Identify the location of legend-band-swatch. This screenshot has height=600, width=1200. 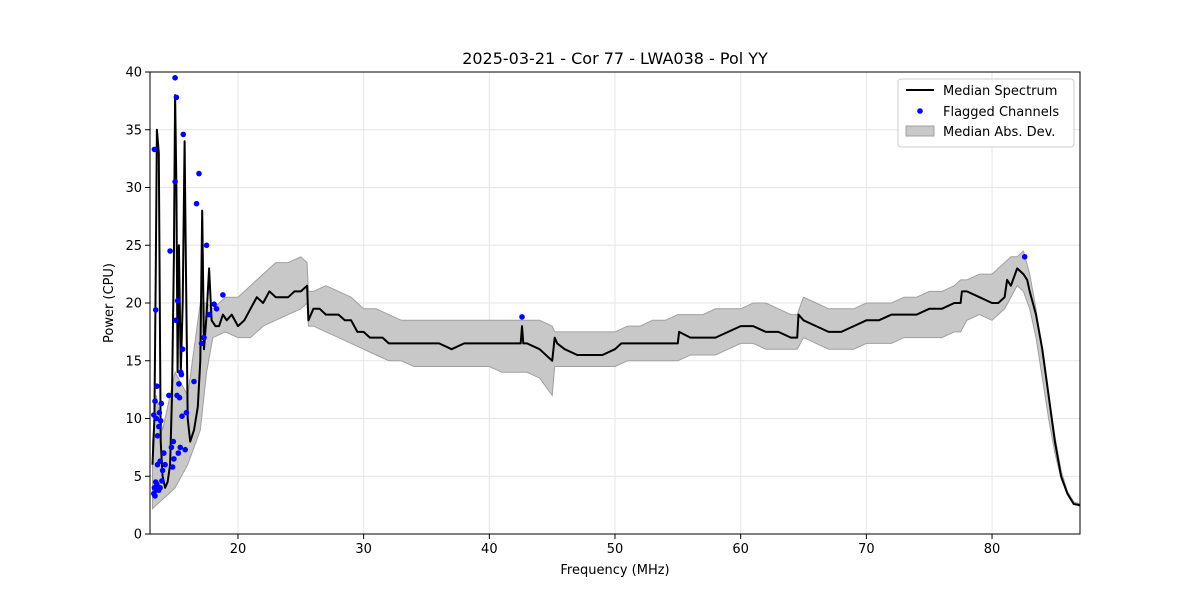
(920, 131).